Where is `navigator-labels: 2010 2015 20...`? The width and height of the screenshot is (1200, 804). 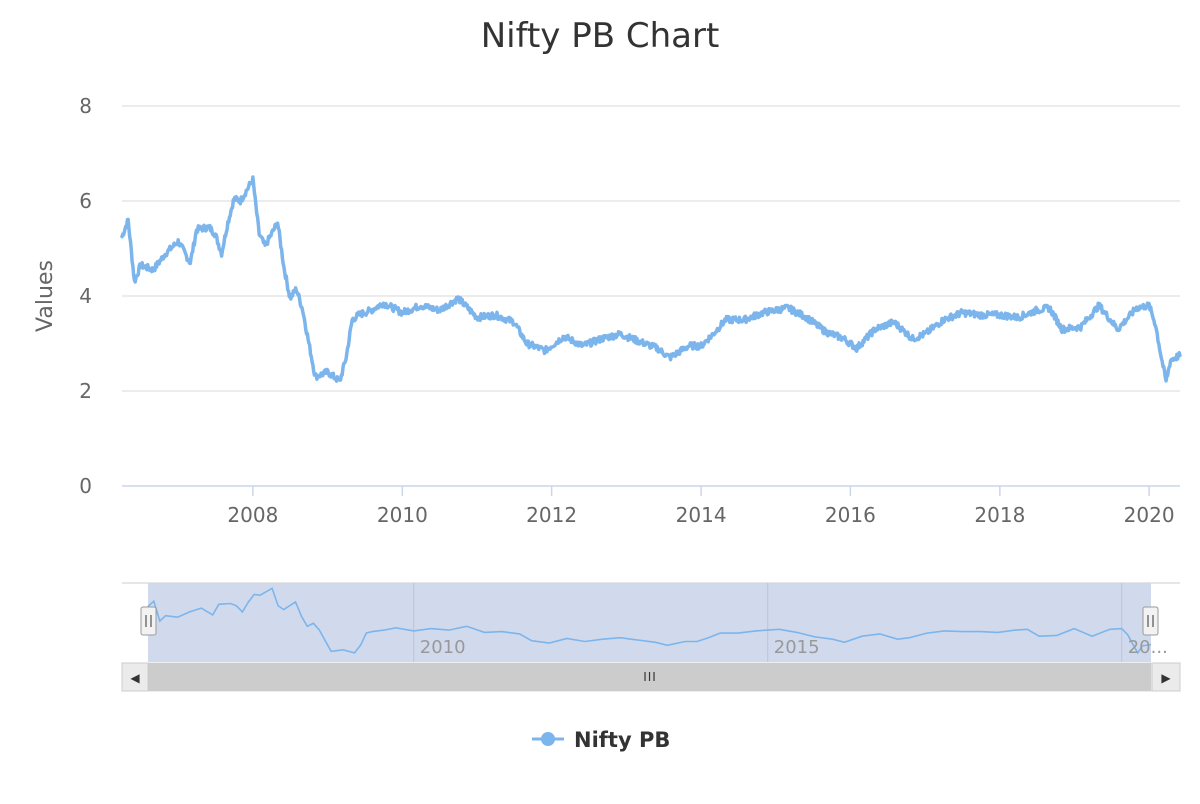
navigator-labels: 2010 2015 20... is located at coordinates (794, 647).